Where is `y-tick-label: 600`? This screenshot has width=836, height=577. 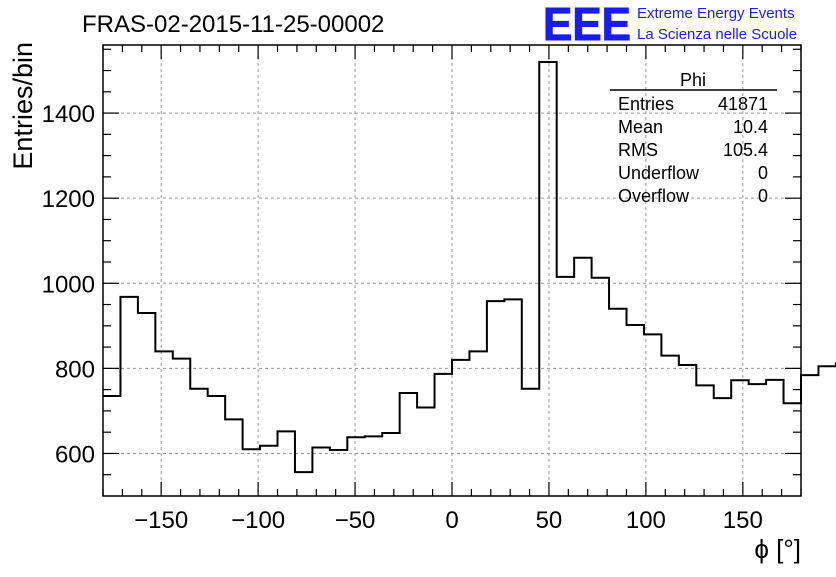 y-tick-label: 600 is located at coordinates (75, 454).